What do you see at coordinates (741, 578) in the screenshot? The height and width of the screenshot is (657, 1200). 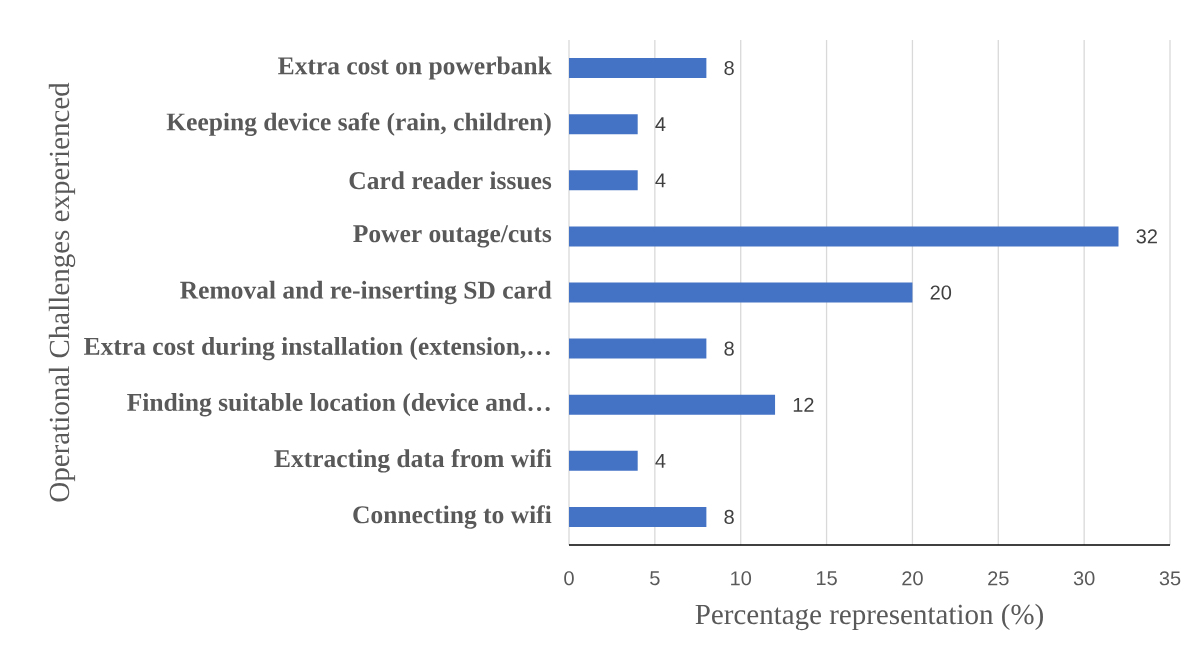 I see `x-tick-label: 10` at bounding box center [741, 578].